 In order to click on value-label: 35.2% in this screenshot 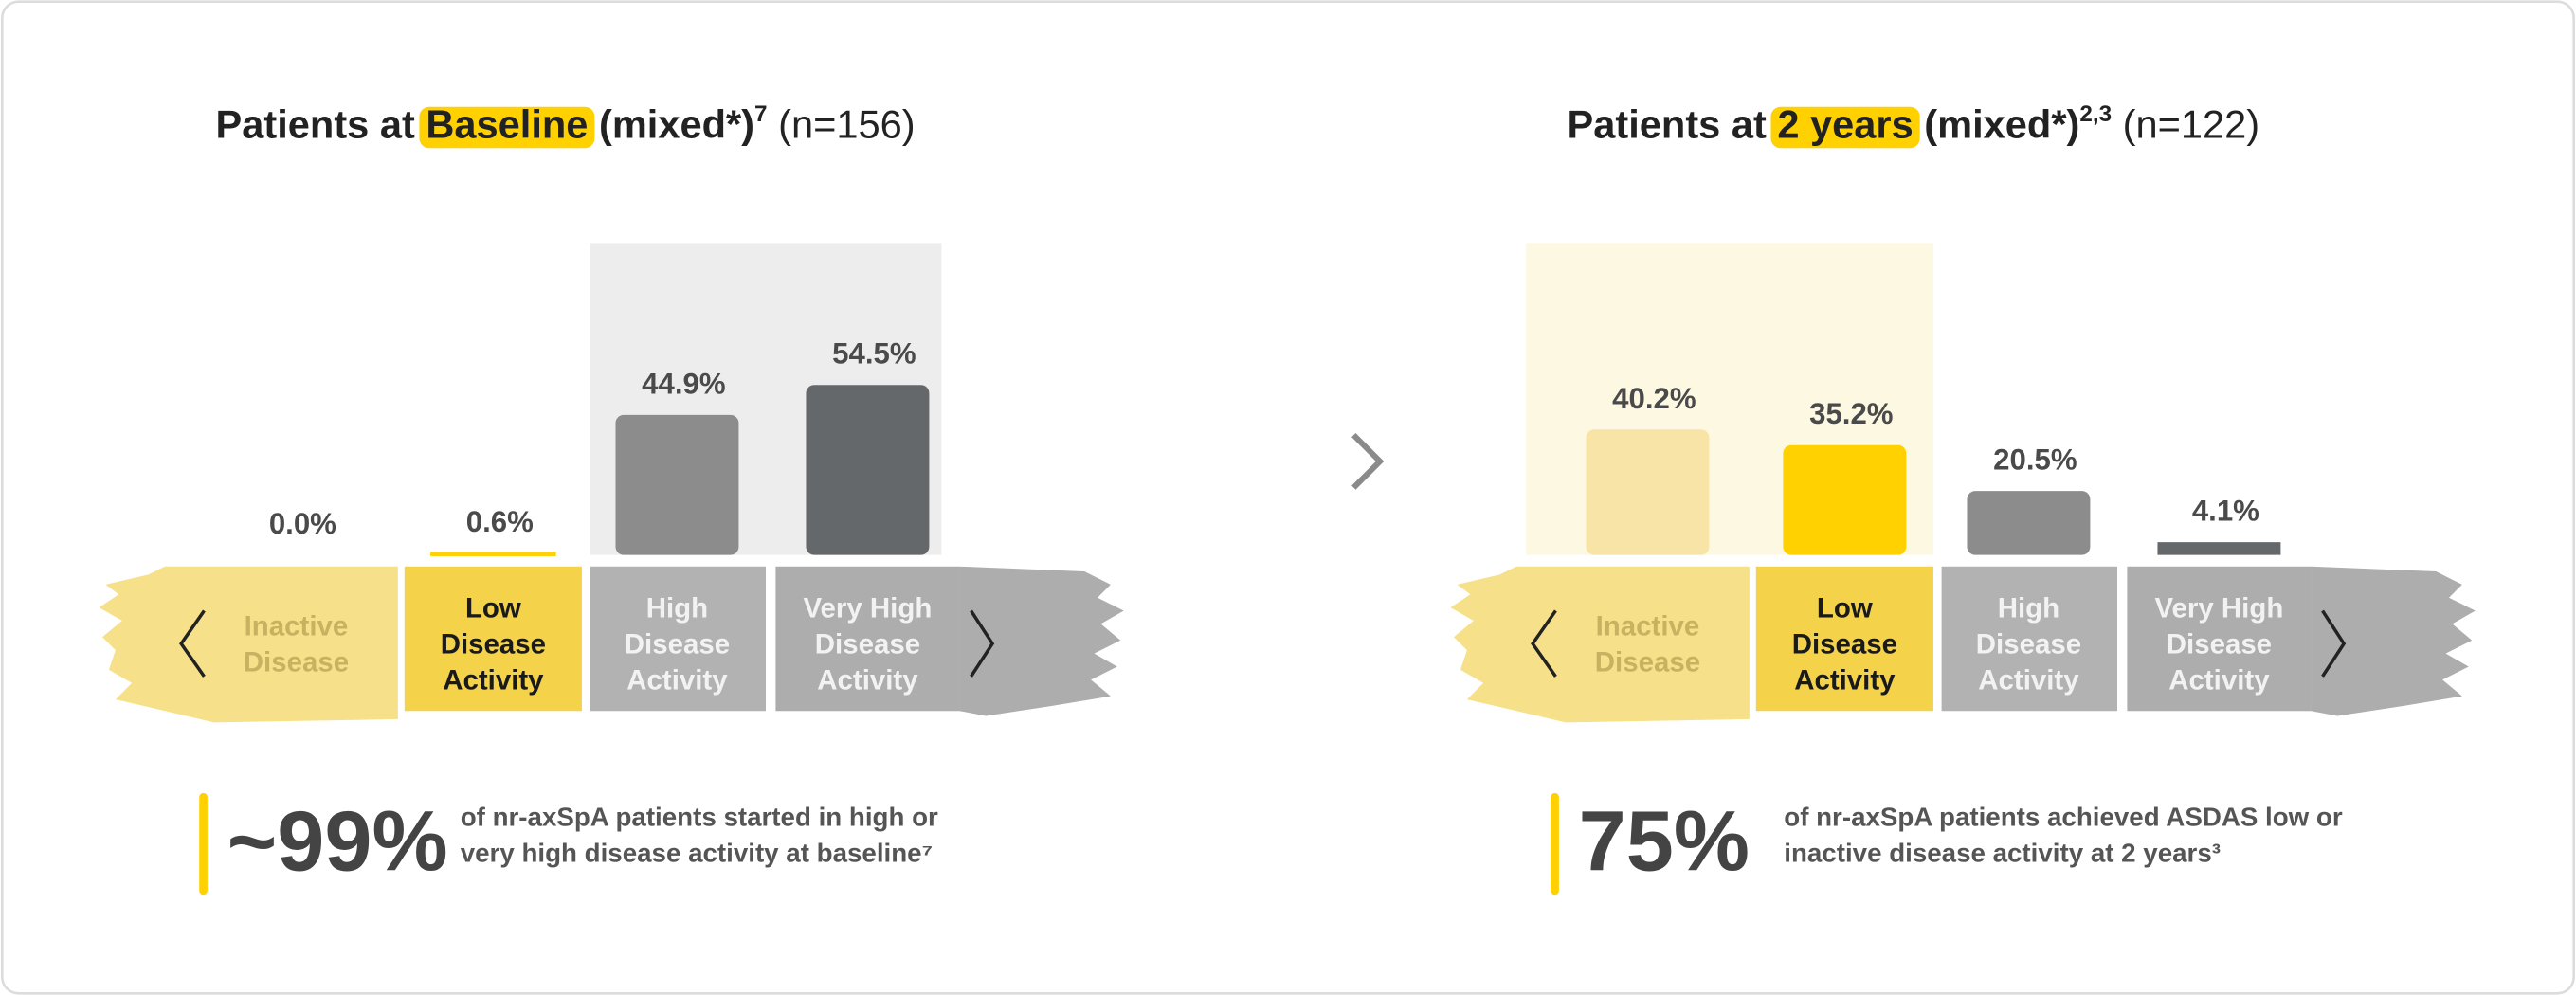, I will do `click(1851, 413)`.